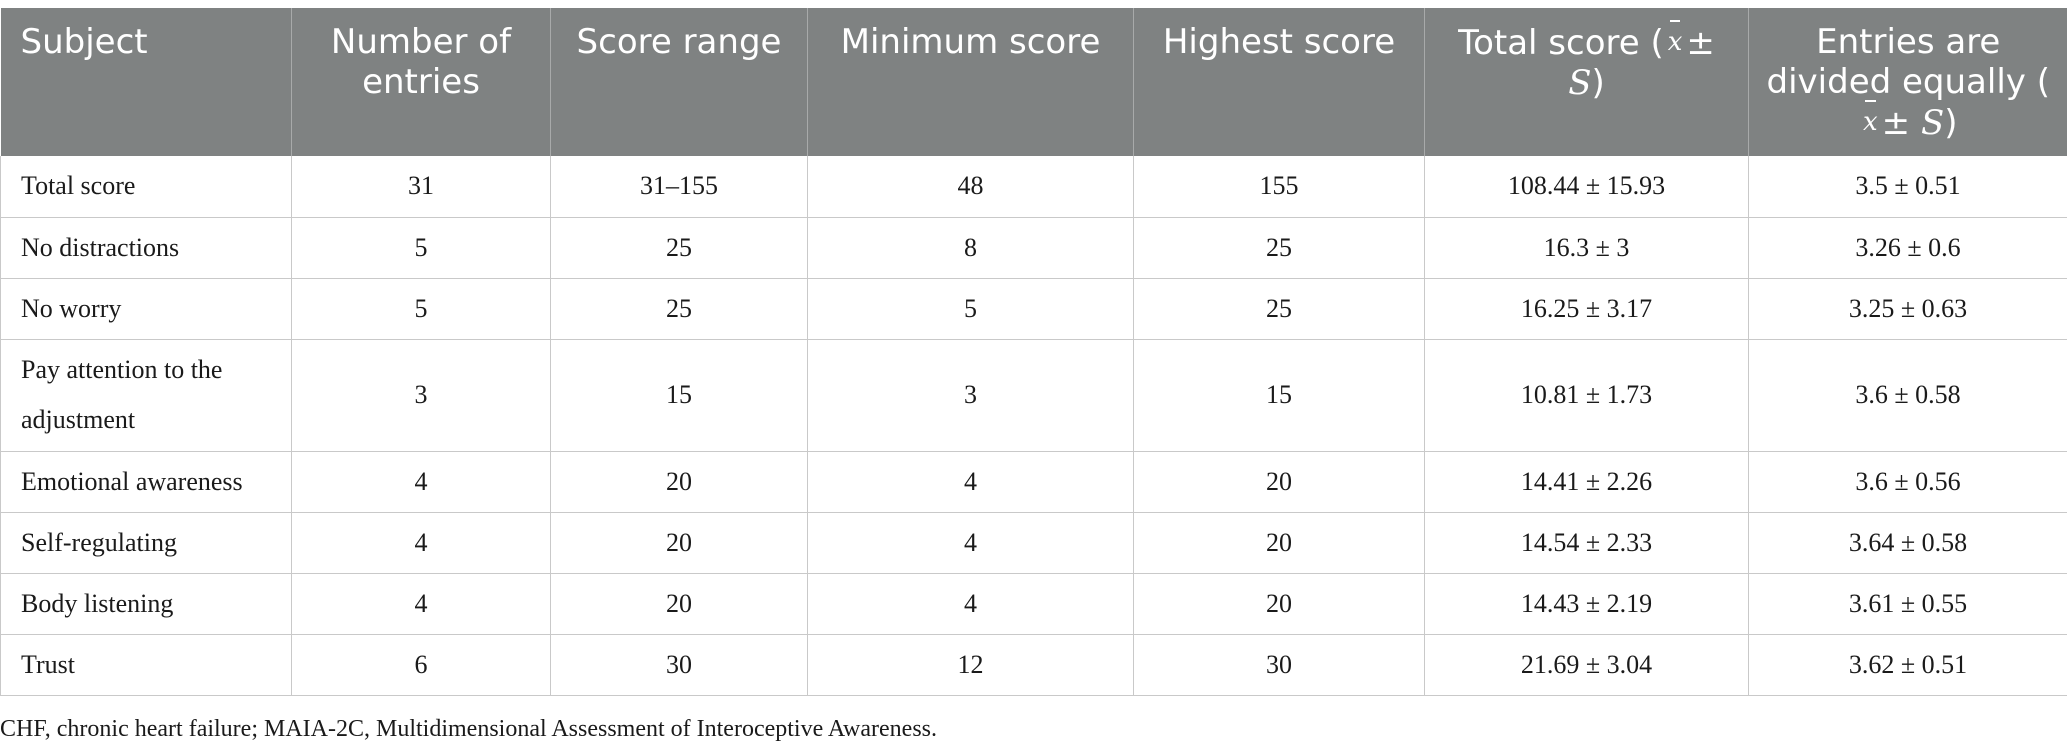  Describe the element at coordinates (1586, 187) in the screenshot. I see `cell-total-score: 108.44 ± 15.93` at that location.